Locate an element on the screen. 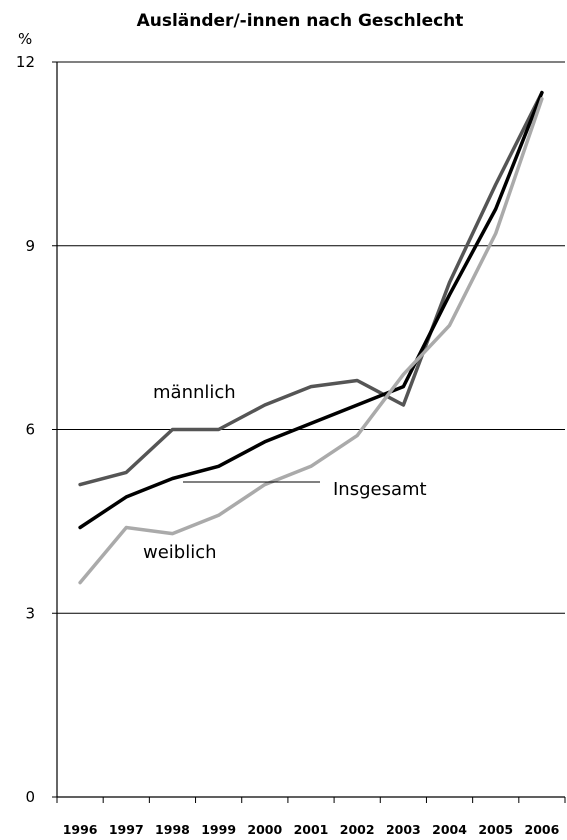  x-tick-label: 2006 is located at coordinates (542, 829).